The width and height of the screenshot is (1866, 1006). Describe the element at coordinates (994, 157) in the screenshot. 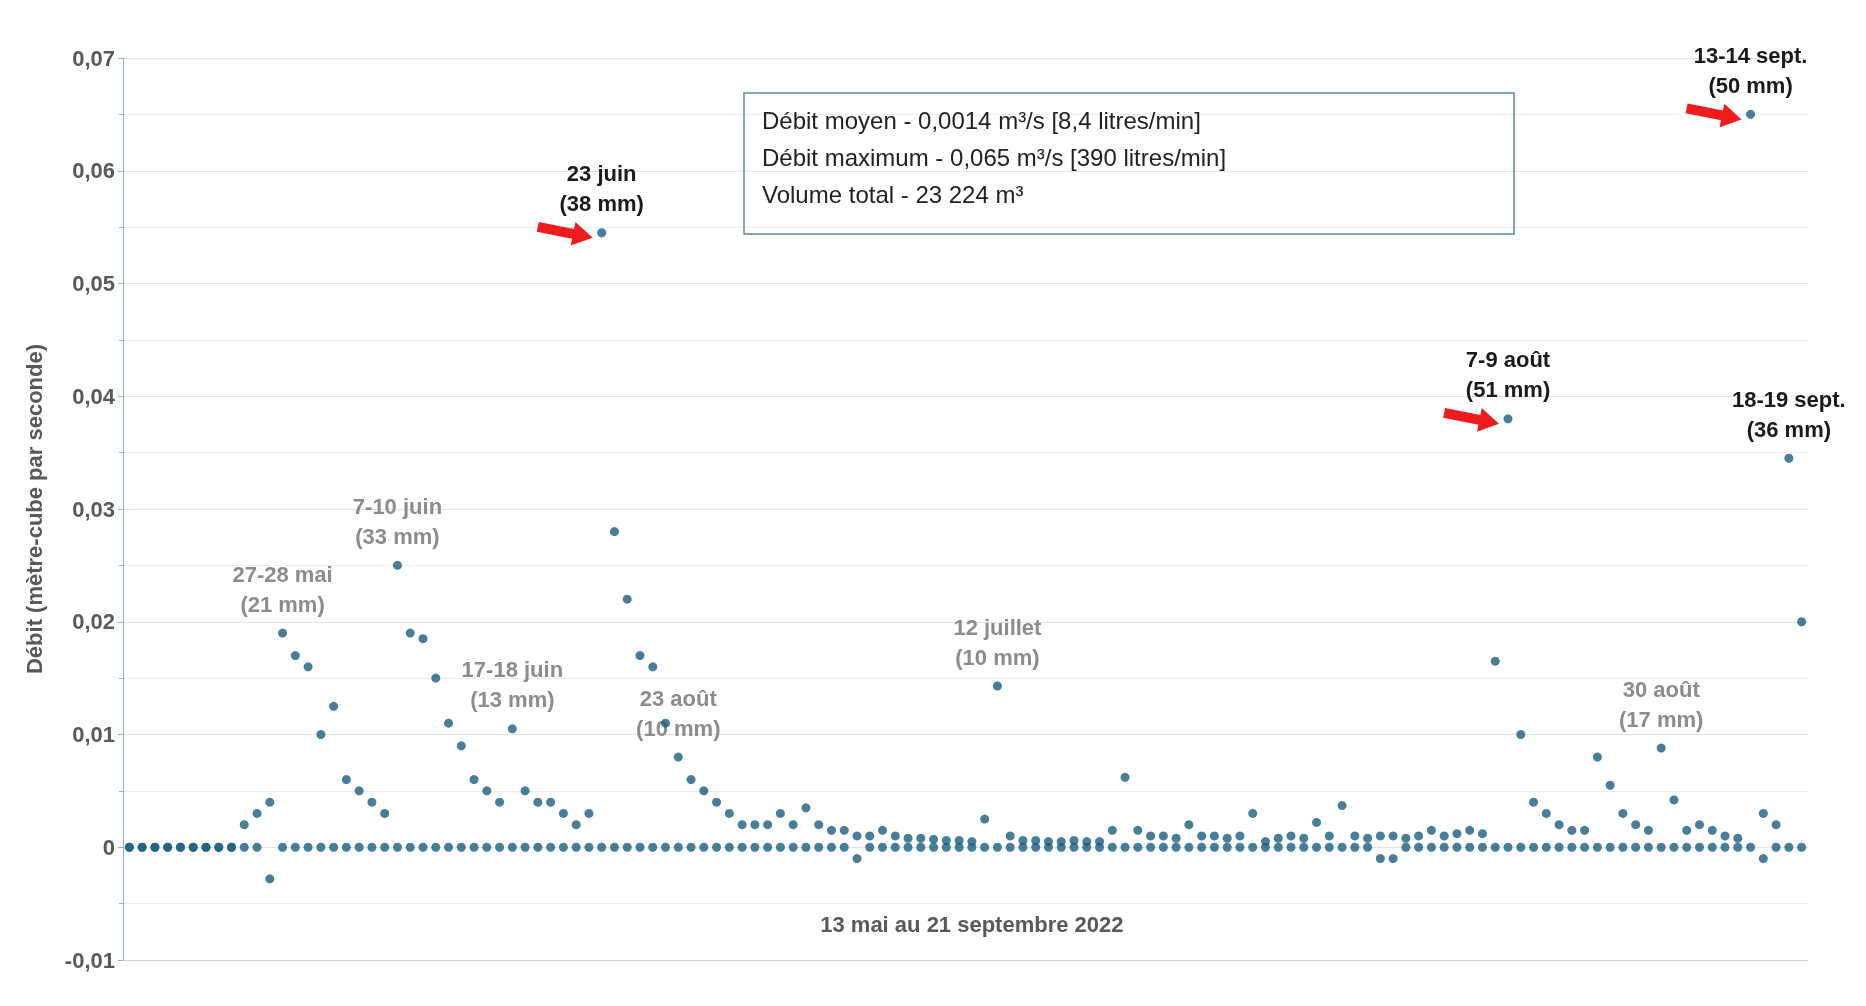

I see `annotation: Débit maximum - 0,065 m³/s [390 litres/min]` at that location.